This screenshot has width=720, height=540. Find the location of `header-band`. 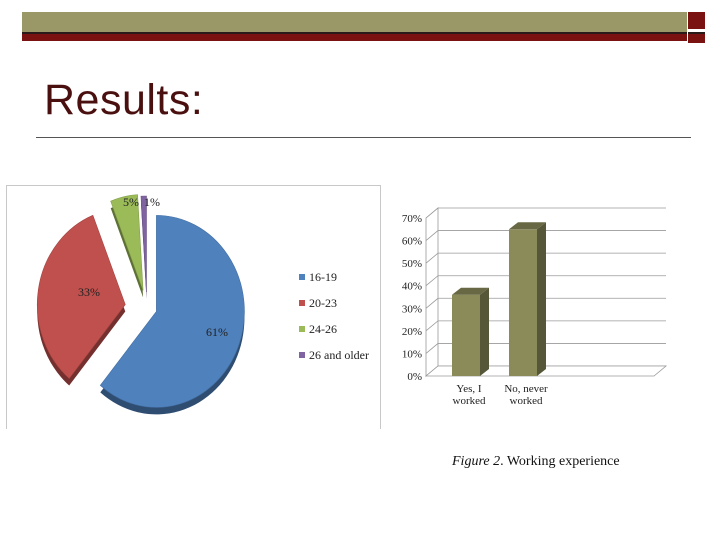

header-band is located at coordinates (354, 22).